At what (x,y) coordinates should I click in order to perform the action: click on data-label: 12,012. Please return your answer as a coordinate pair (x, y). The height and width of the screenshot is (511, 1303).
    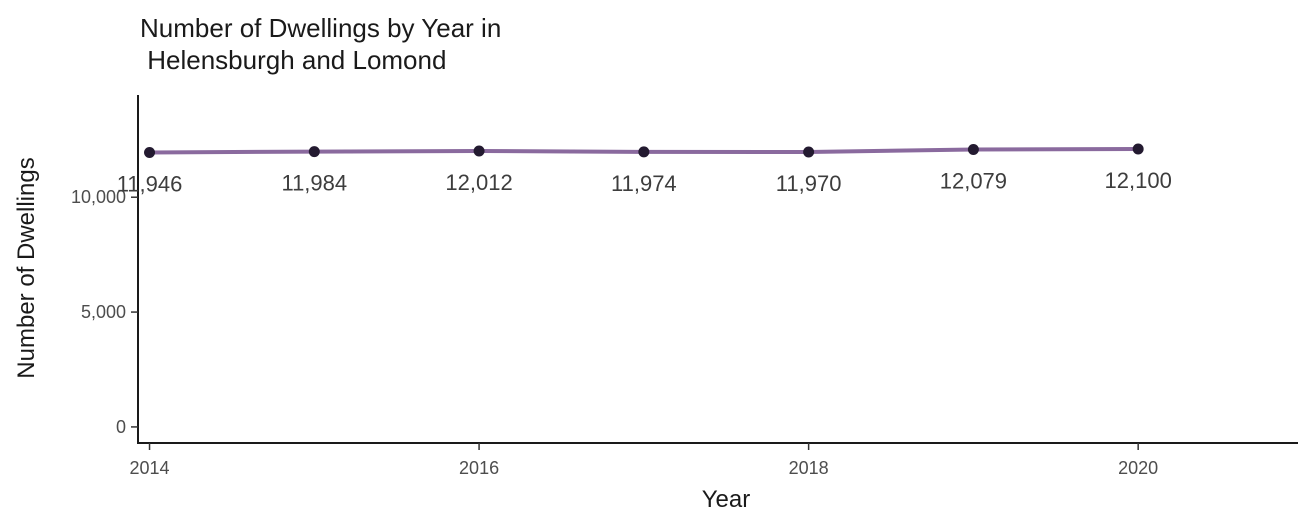
    Looking at the image, I should click on (478, 182).